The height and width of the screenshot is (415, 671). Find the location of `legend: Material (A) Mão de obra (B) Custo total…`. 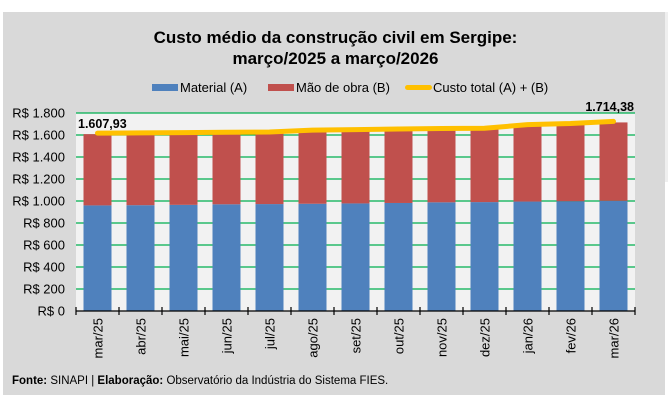

legend: Material (A) Mão de obra (B) Custo total… is located at coordinates (335, 87).